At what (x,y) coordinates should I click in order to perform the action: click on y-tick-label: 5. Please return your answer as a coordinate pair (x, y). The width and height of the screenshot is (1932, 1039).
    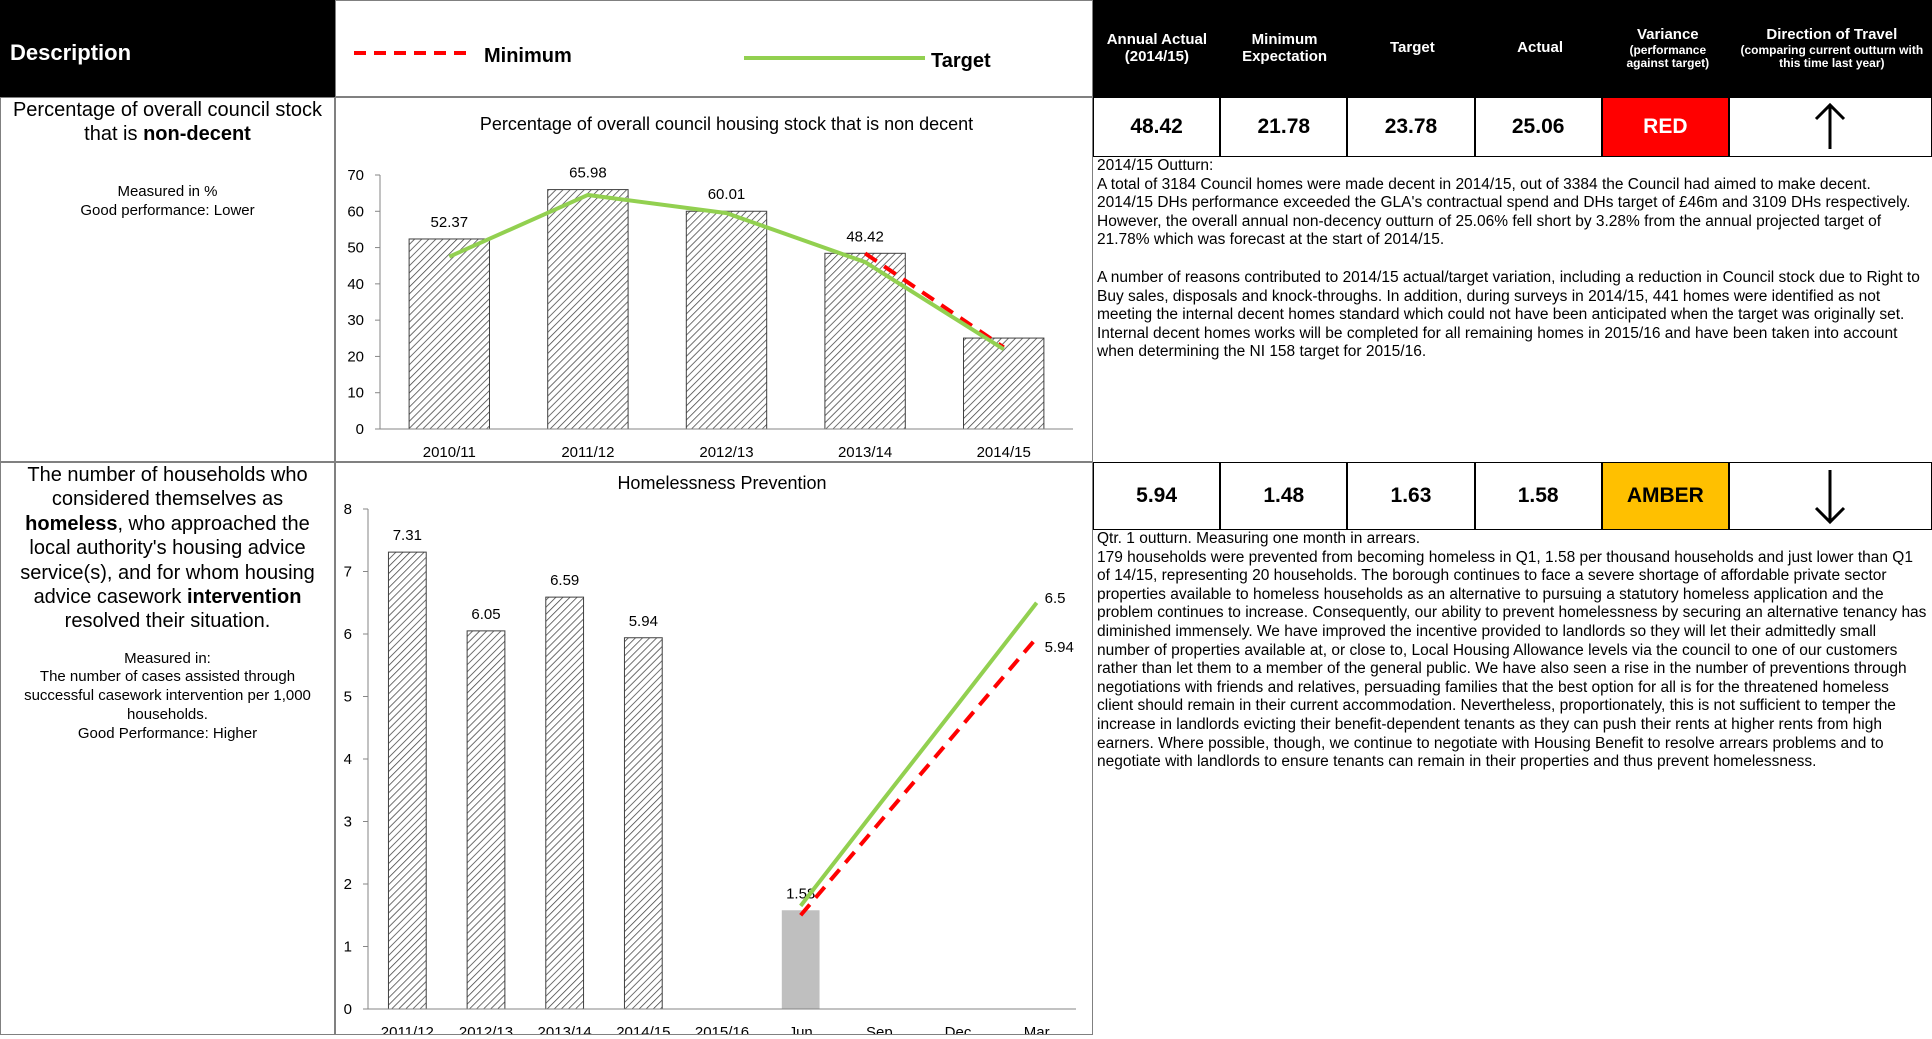
    Looking at the image, I should click on (348, 697).